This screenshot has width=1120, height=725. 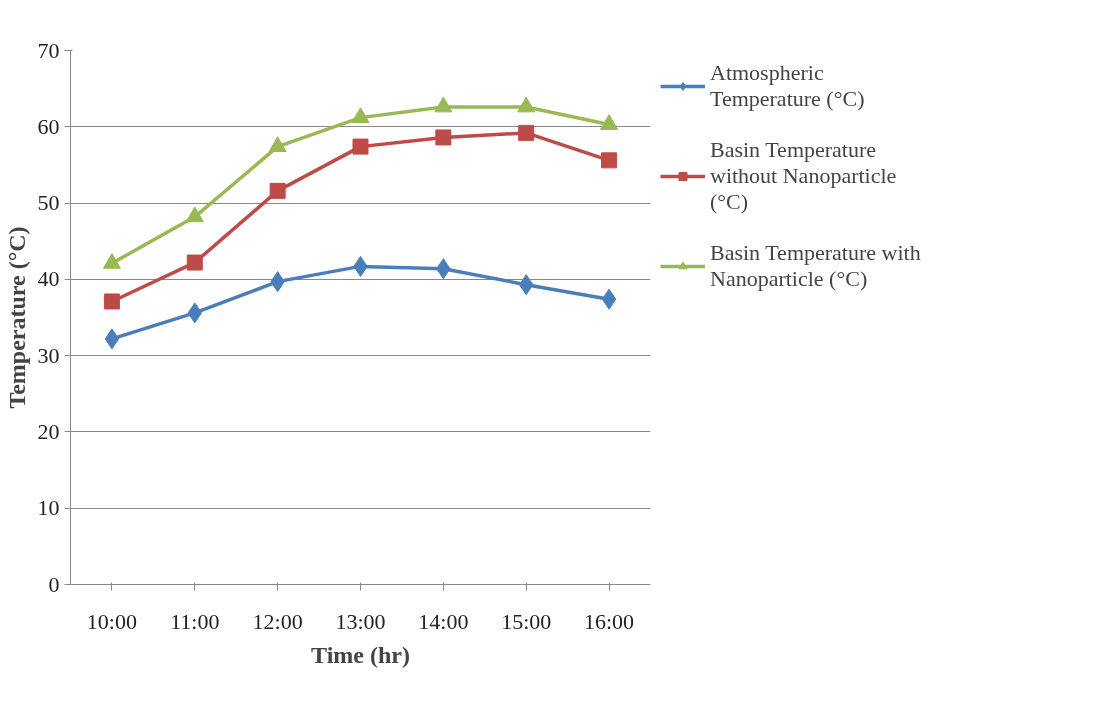 What do you see at coordinates (609, 621) in the screenshot?
I see `x-tick-label: 16:00` at bounding box center [609, 621].